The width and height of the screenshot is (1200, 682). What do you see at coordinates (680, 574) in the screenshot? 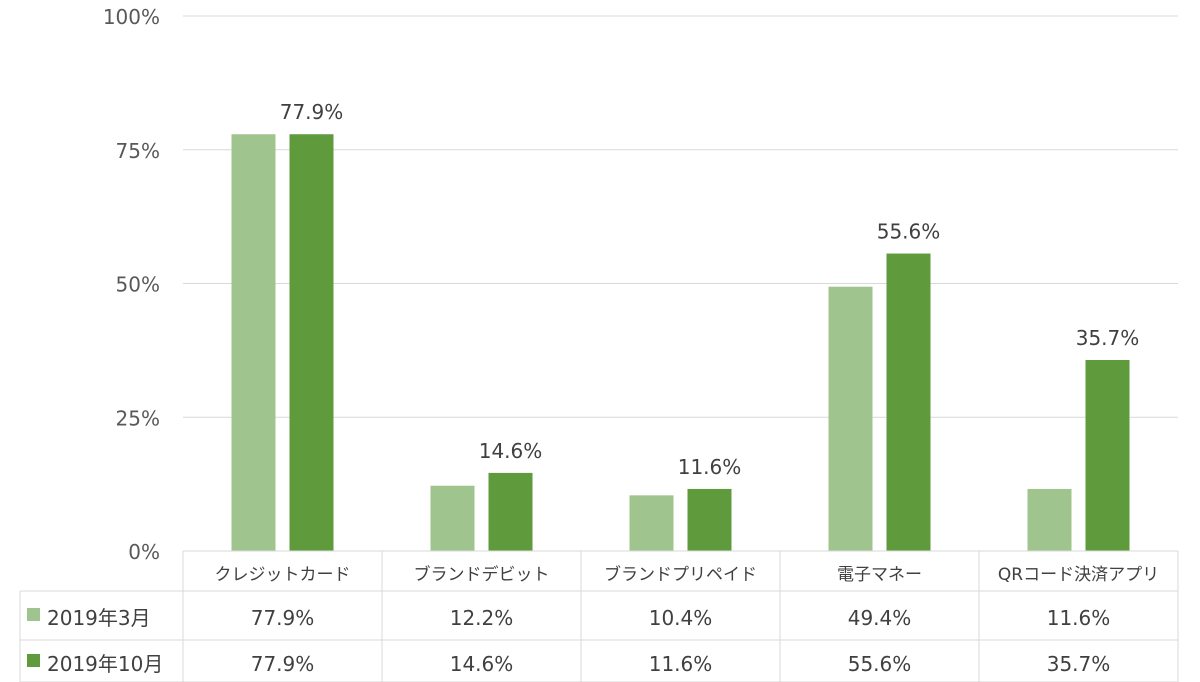
I see `category-label: ブランドプリペイド` at bounding box center [680, 574].